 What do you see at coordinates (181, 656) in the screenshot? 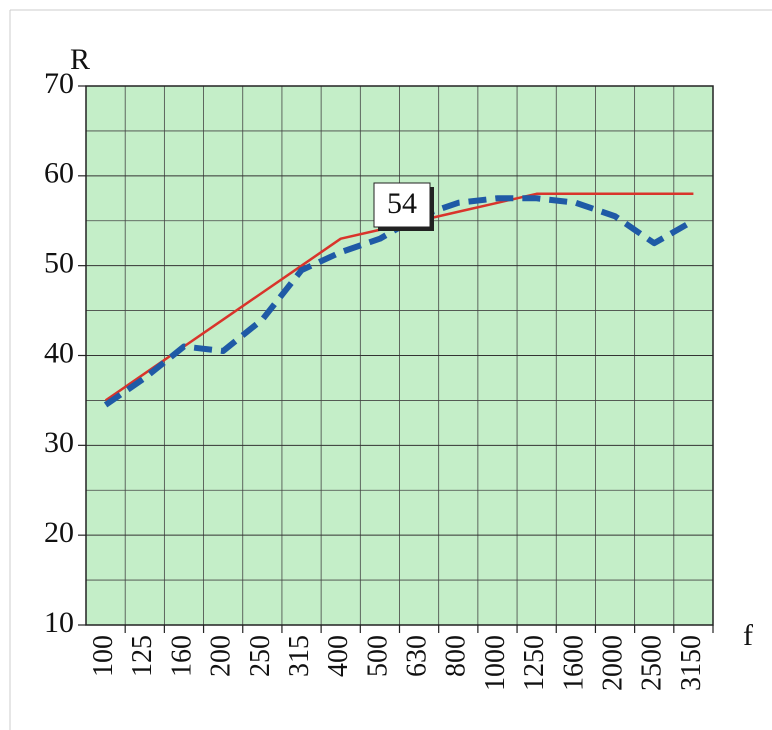
I see `x-tick-label: 160` at bounding box center [181, 656].